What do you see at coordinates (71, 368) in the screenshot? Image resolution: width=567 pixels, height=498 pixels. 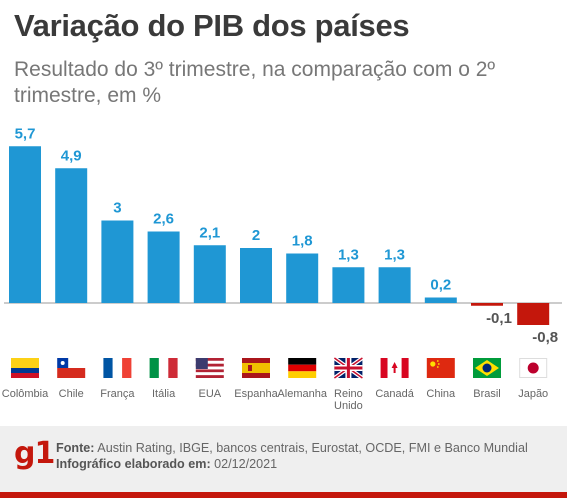 I see `chile-flag-icon` at bounding box center [71, 368].